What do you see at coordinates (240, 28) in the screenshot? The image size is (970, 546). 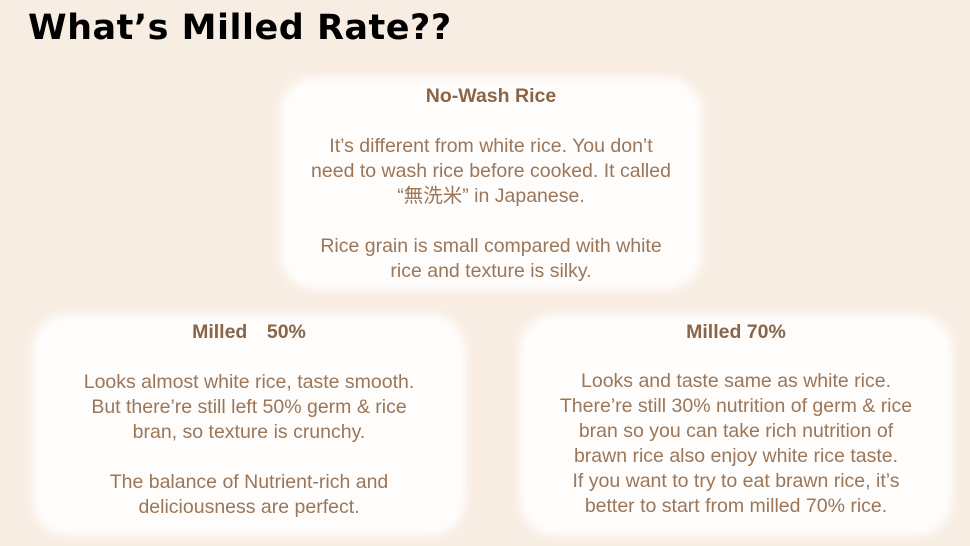 I see `slide-title: What’s Milled Rate??` at bounding box center [240, 28].